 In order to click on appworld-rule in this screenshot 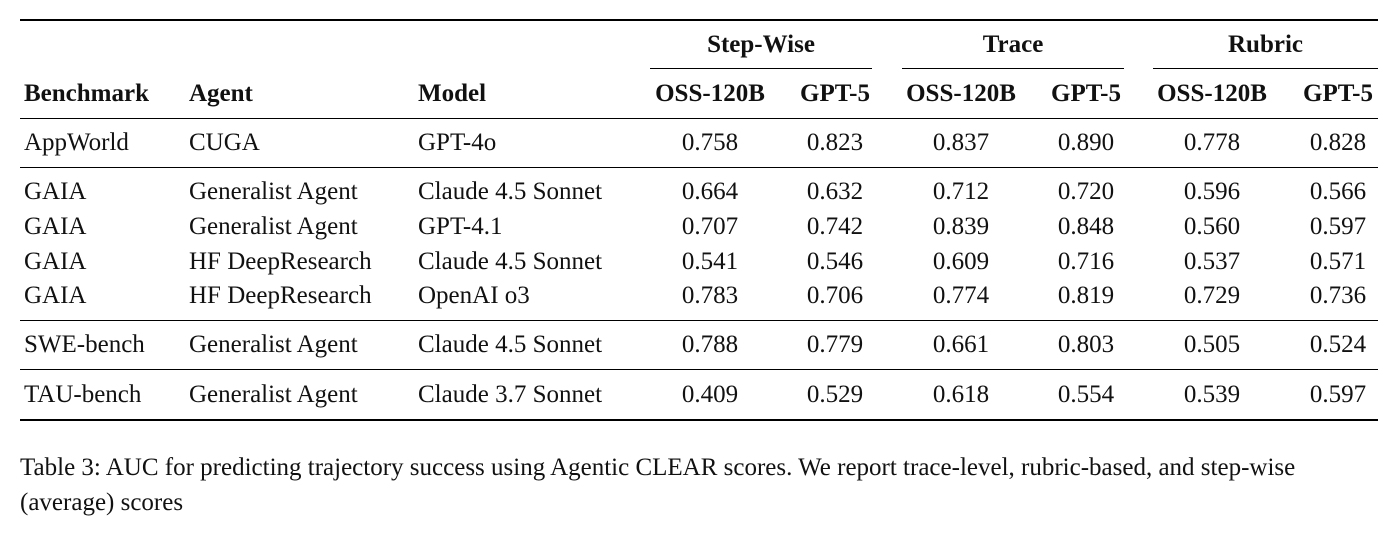, I will do `click(699, 167)`.